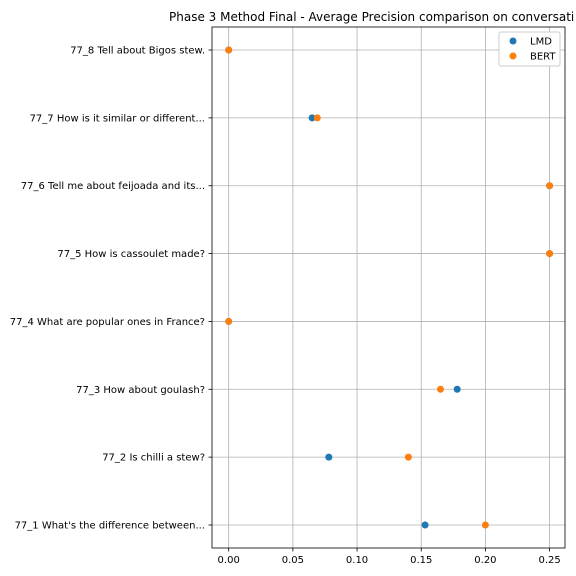 The width and height of the screenshot is (576, 576). I want to click on y-tick-label: 77_4 What are popular ones in France?, so click(107, 322).